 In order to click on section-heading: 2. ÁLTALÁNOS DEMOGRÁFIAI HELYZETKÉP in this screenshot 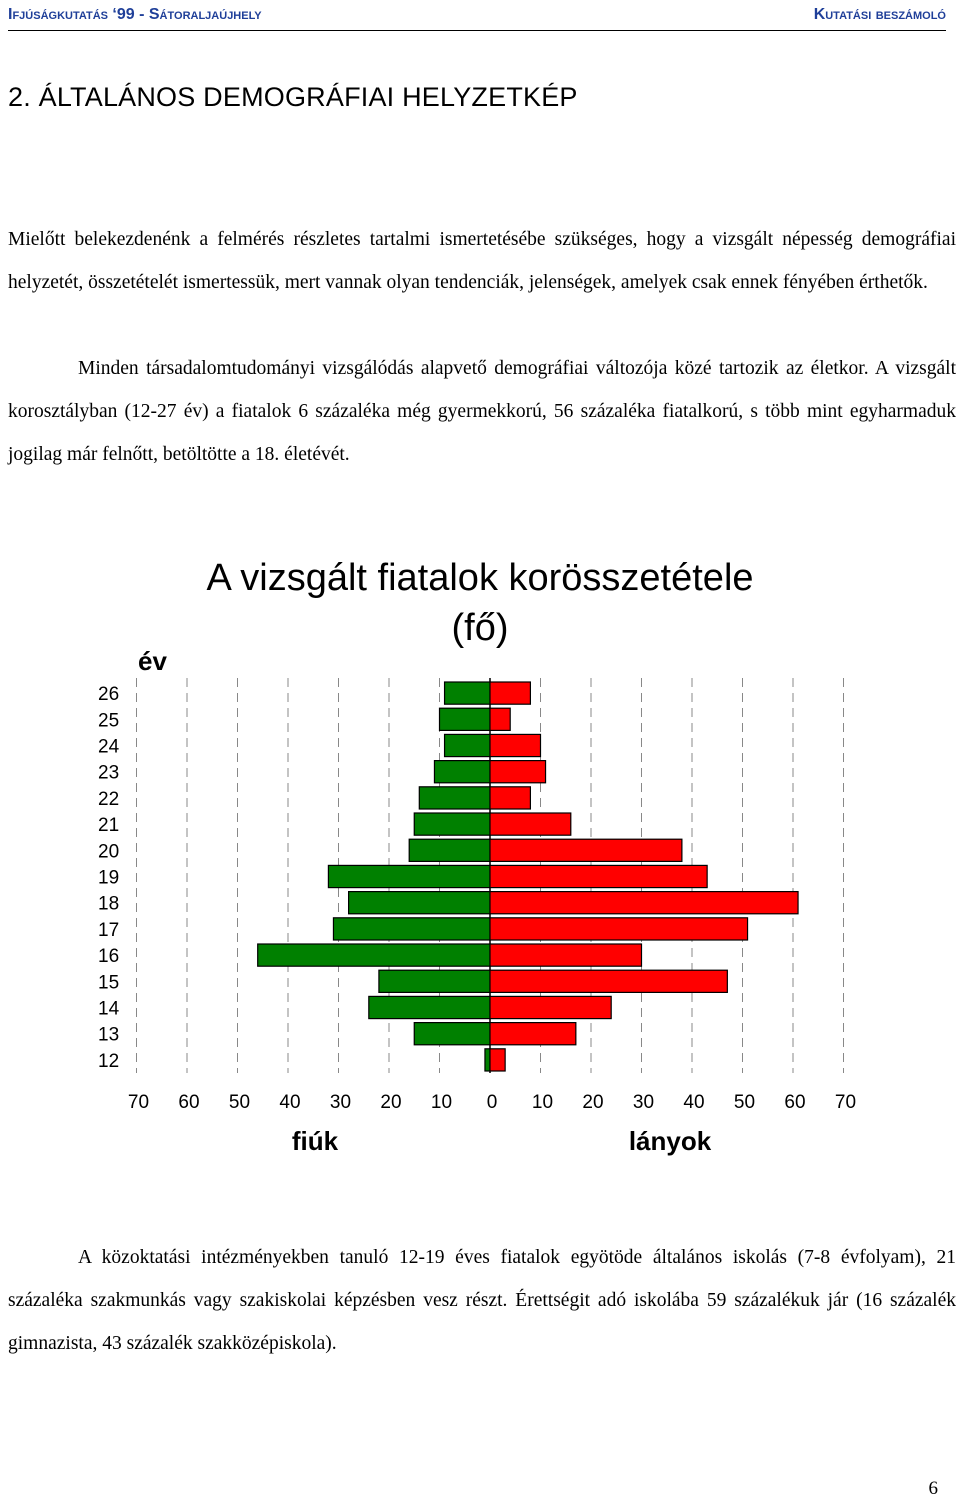, I will do `click(293, 97)`.